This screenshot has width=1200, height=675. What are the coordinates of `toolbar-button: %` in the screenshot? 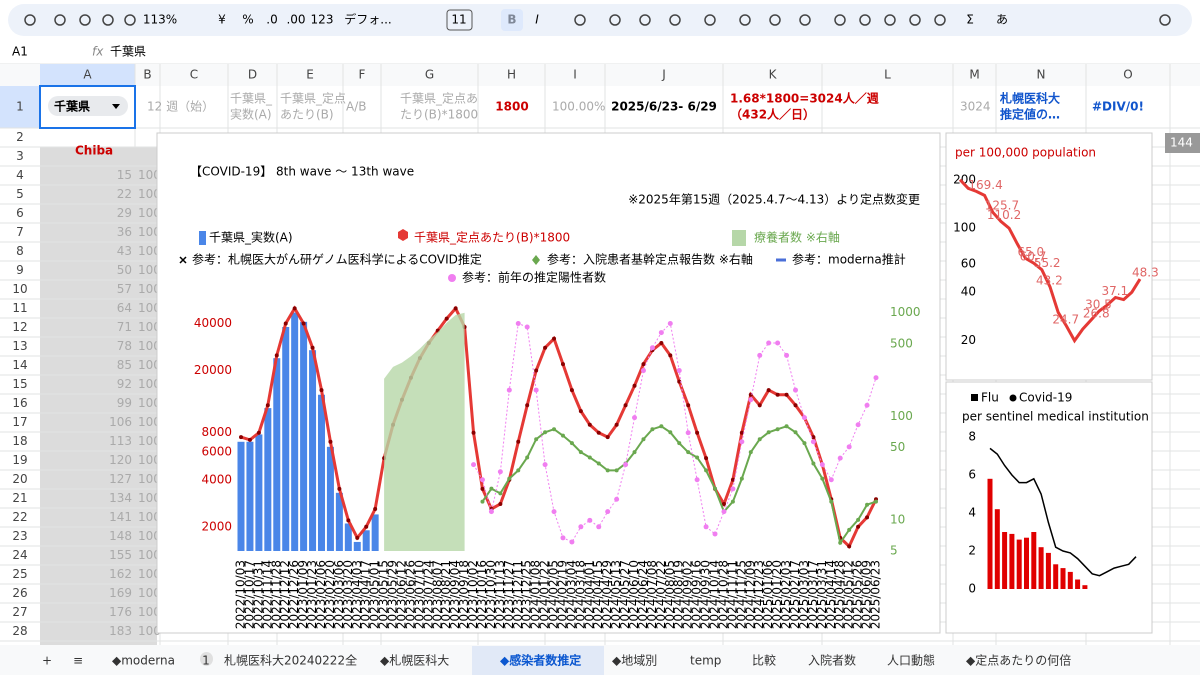 It's located at (247, 20).